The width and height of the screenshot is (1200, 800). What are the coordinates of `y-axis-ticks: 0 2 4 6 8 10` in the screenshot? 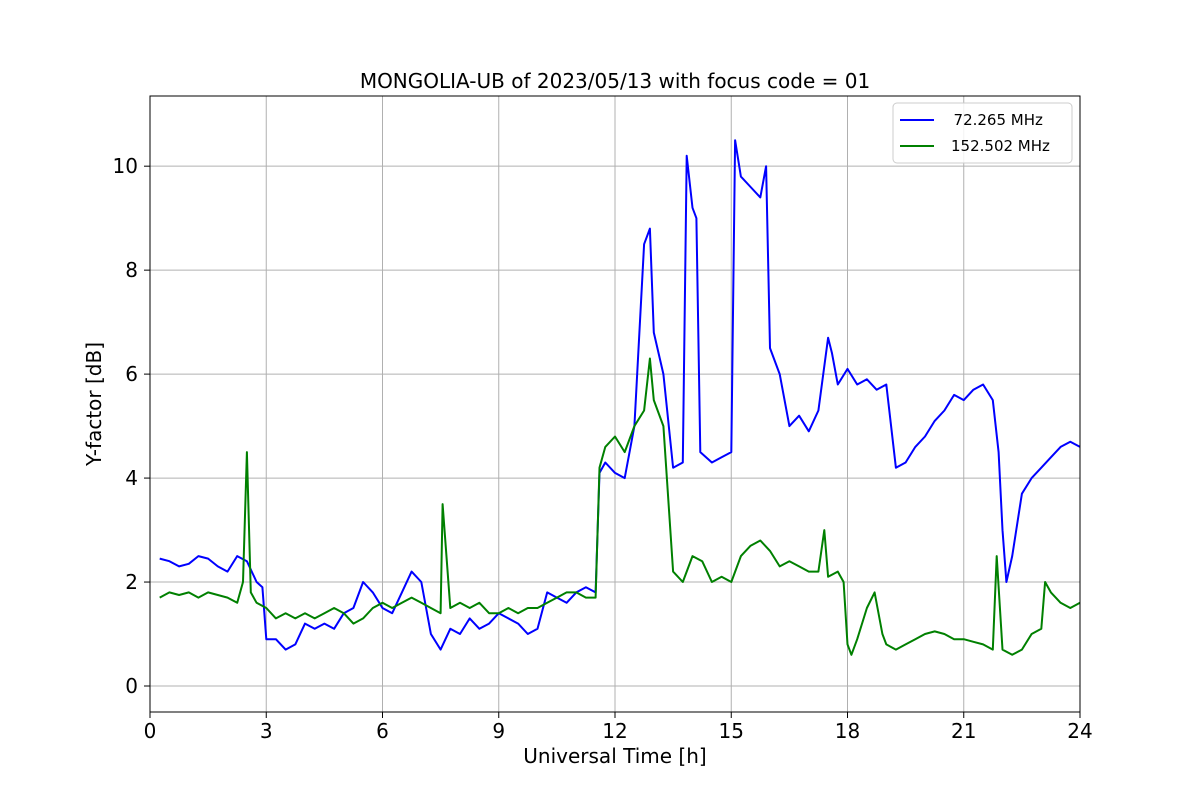 It's located at (131, 426).